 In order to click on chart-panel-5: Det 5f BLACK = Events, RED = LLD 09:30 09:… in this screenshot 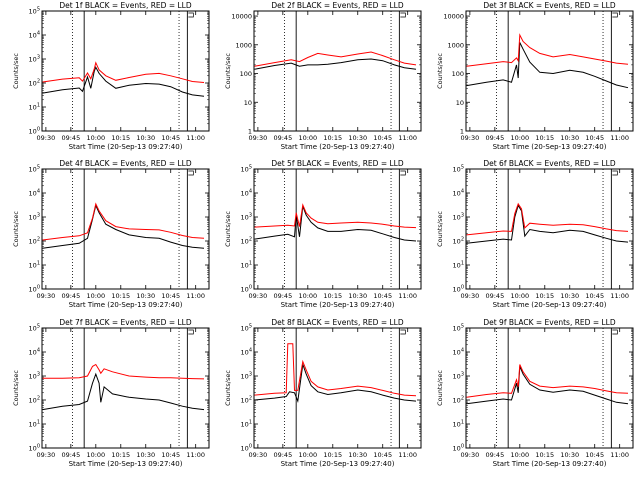, I will do `click(323, 234)`.